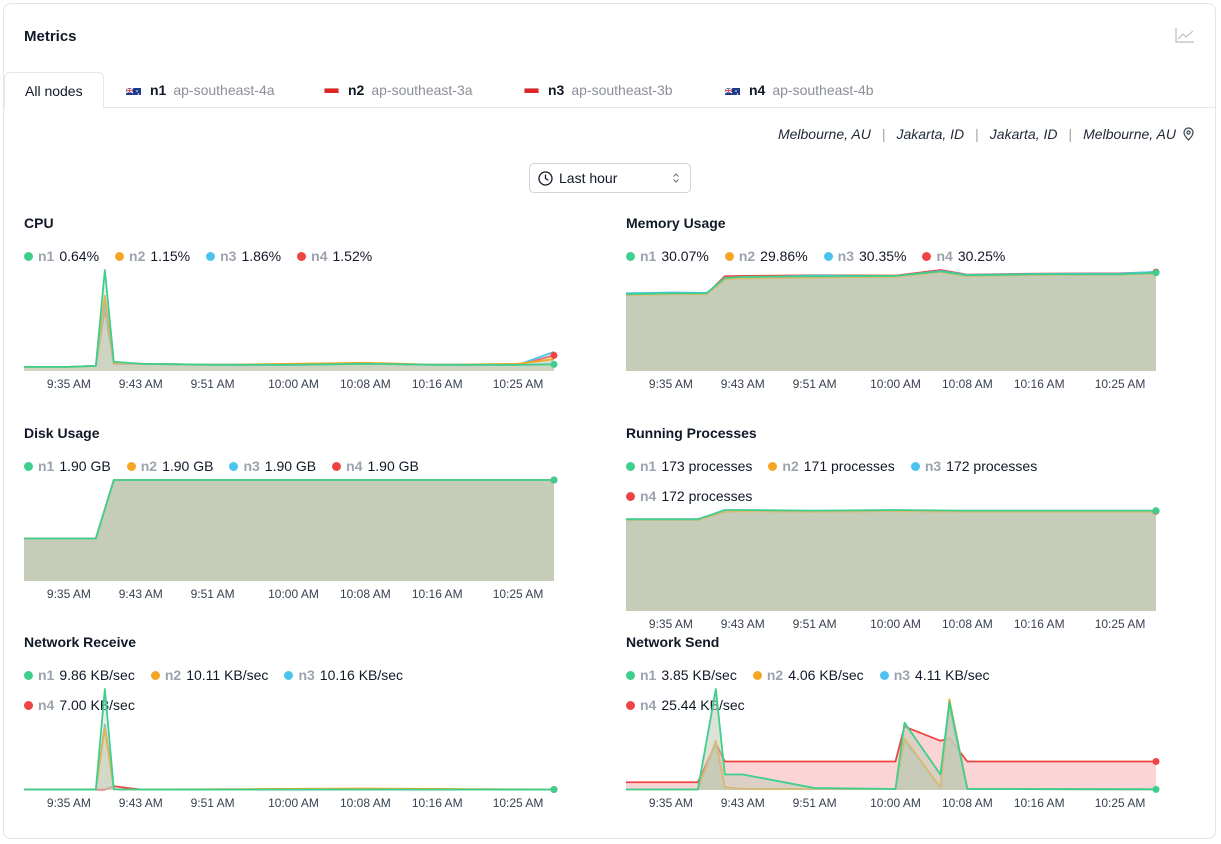 The image size is (1221, 844). Describe the element at coordinates (973, 466) in the screenshot. I see `legend-item-n3: n3 172 processes` at that location.